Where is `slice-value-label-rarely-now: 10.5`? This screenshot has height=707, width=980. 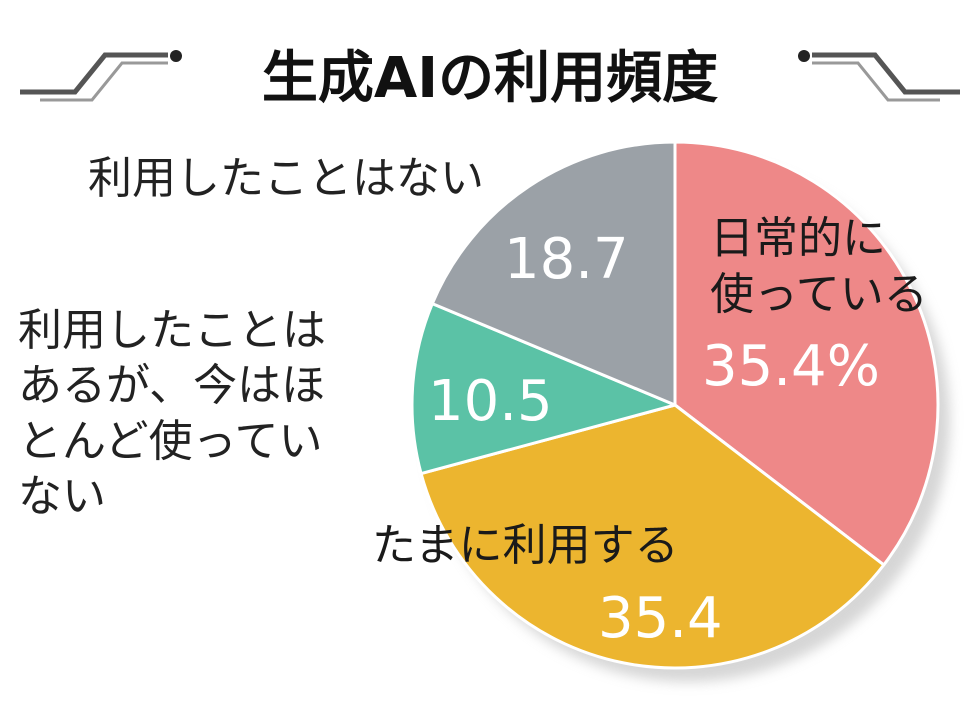
slice-value-label-rarely-now: 10.5 is located at coordinates (490, 401).